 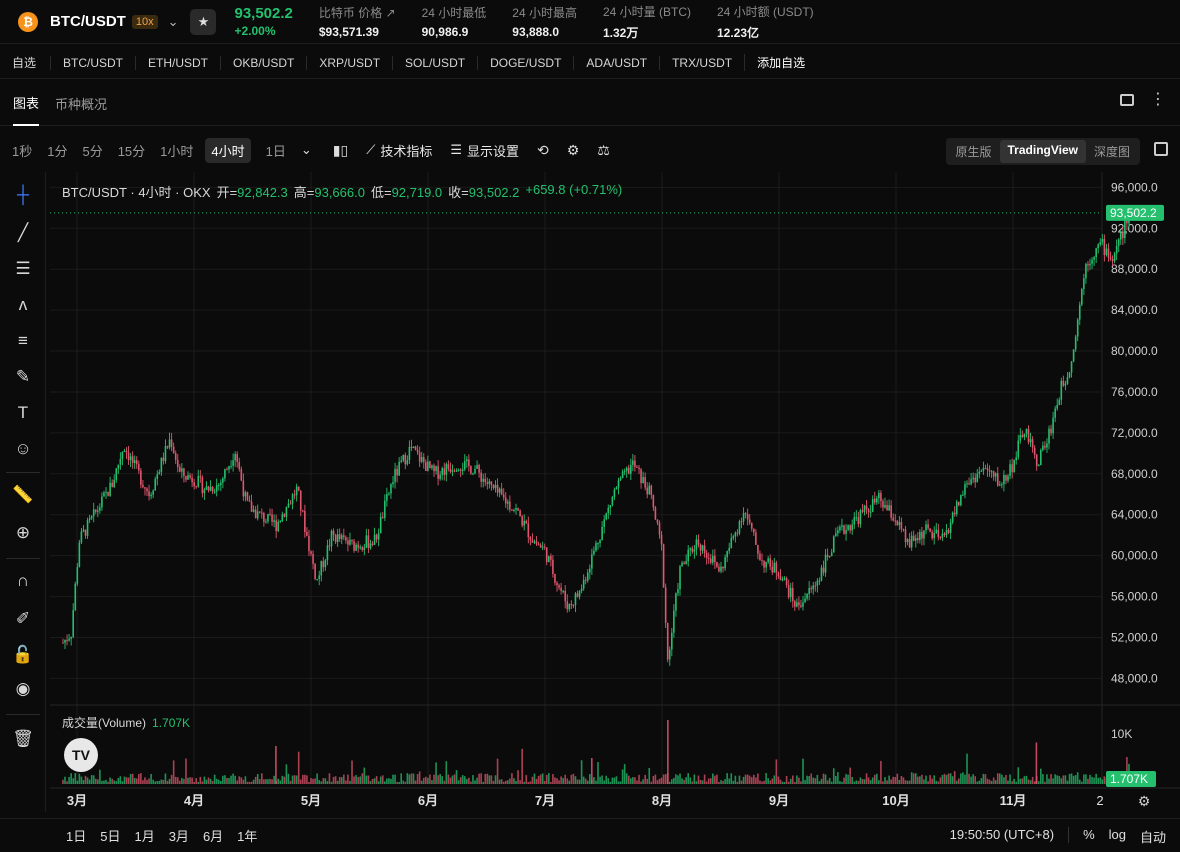 I want to click on watchlist-item: ETH/USDT, so click(x=177, y=62).